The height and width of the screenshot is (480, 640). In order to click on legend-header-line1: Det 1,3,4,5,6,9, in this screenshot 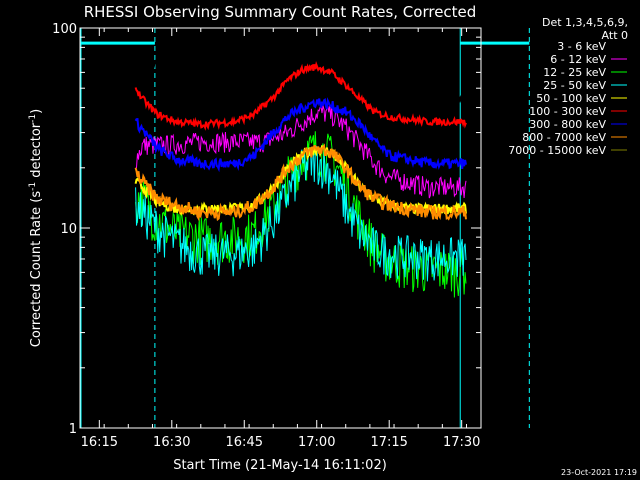, I will do `click(585, 22)`.